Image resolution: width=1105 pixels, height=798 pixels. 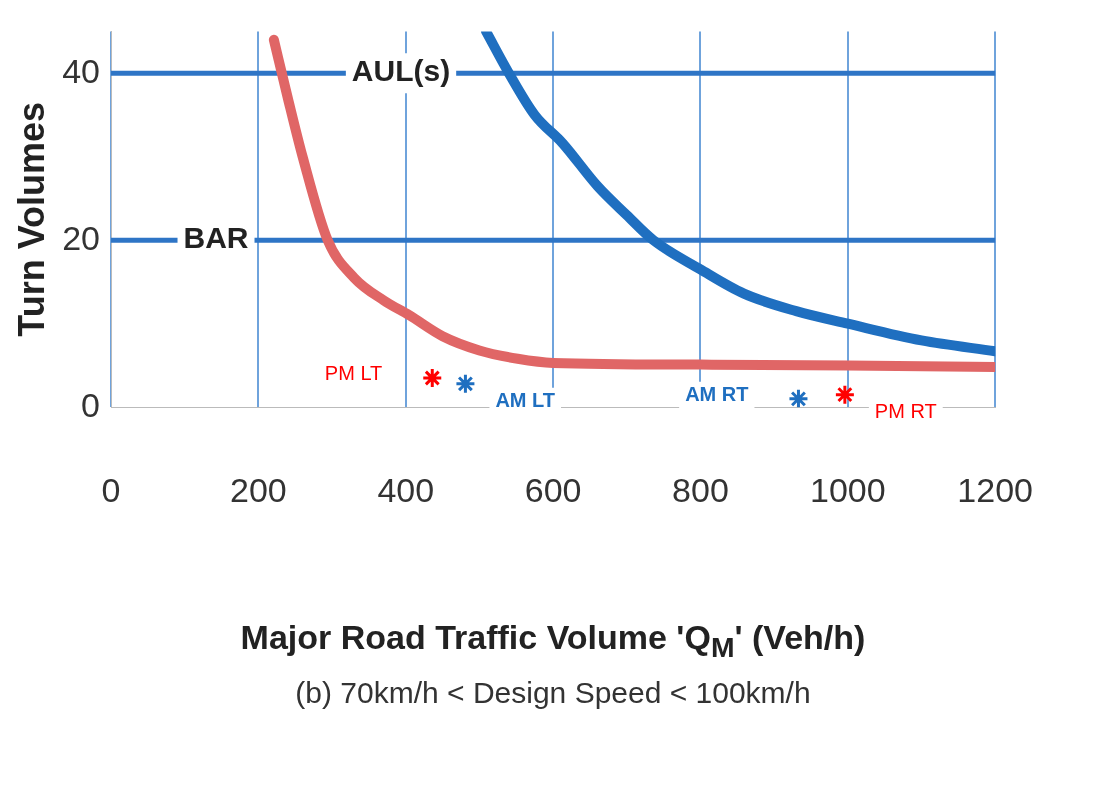 What do you see at coordinates (700, 489) in the screenshot?
I see `x-tick-label: 800` at bounding box center [700, 489].